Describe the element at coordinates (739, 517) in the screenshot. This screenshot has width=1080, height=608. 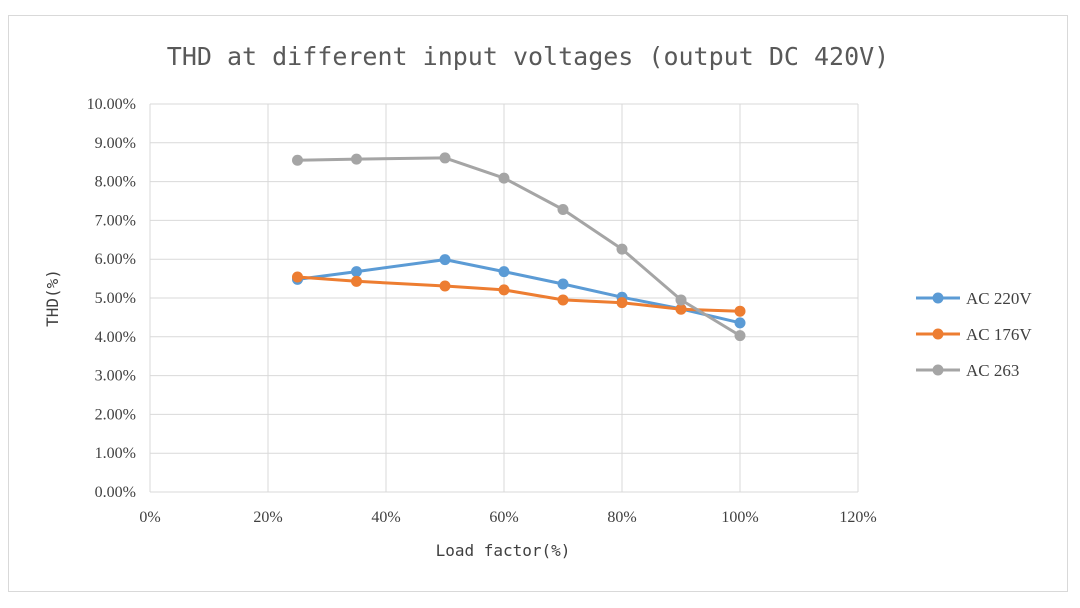
I see `x-tick-label: 100%` at that location.